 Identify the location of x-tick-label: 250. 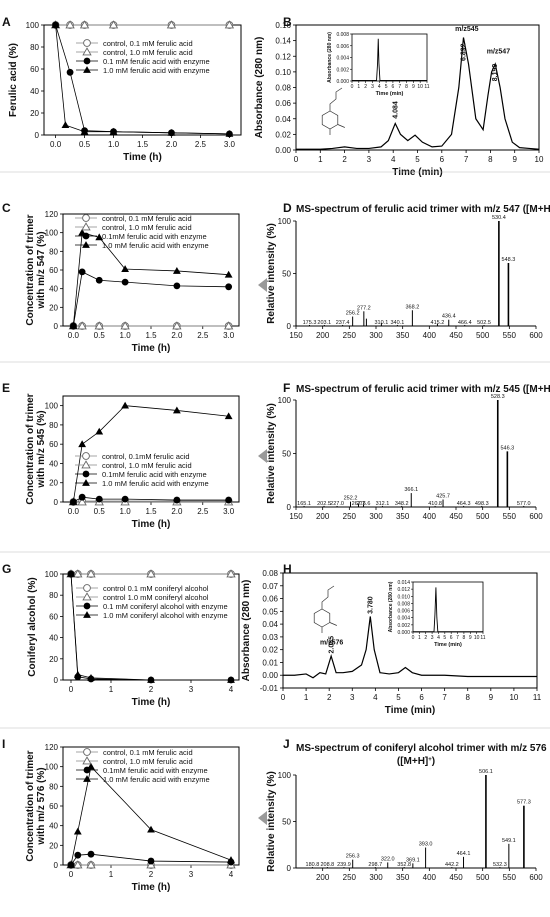
(350, 877).